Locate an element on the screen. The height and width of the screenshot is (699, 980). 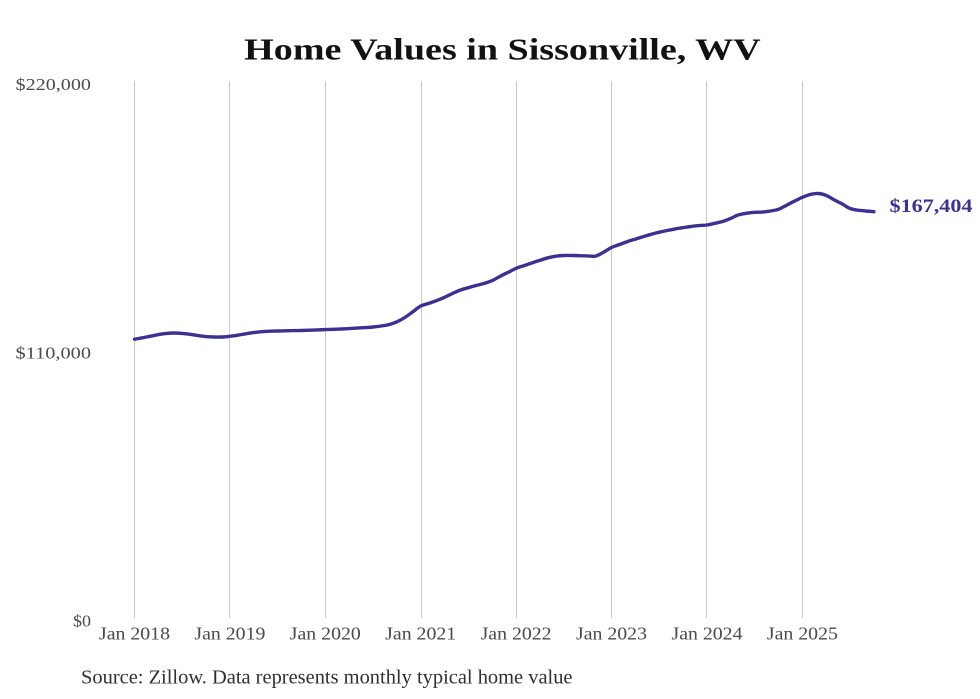
svg-text: $0 is located at coordinates (82, 621).